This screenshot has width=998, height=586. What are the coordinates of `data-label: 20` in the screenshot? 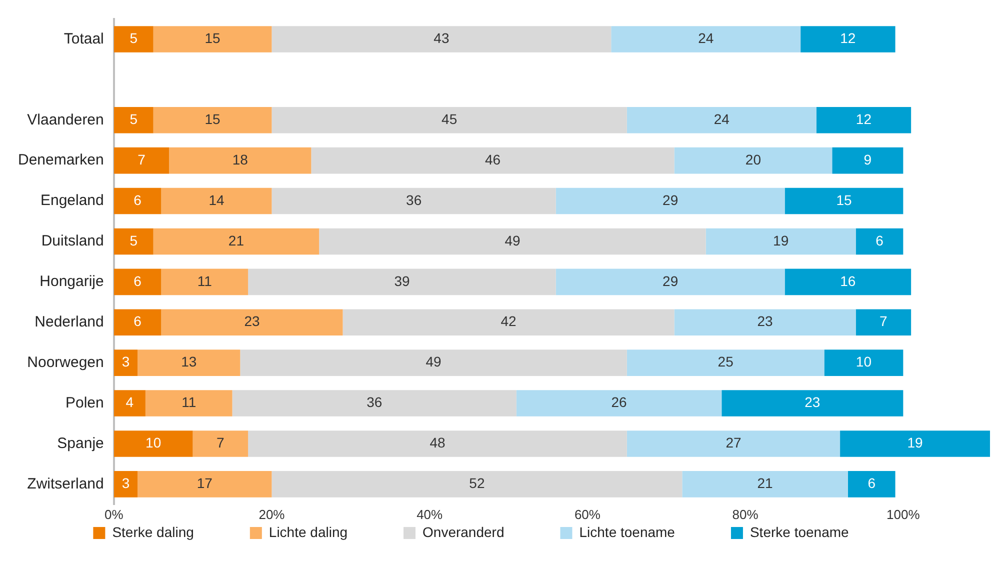 It's located at (753, 159).